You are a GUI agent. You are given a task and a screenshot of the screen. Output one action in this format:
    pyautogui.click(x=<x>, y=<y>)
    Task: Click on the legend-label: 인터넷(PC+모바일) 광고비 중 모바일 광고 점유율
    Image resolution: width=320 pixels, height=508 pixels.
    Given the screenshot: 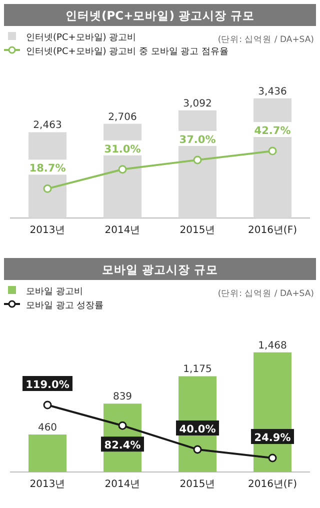 What is the action you would take?
    pyautogui.click(x=127, y=52)
    